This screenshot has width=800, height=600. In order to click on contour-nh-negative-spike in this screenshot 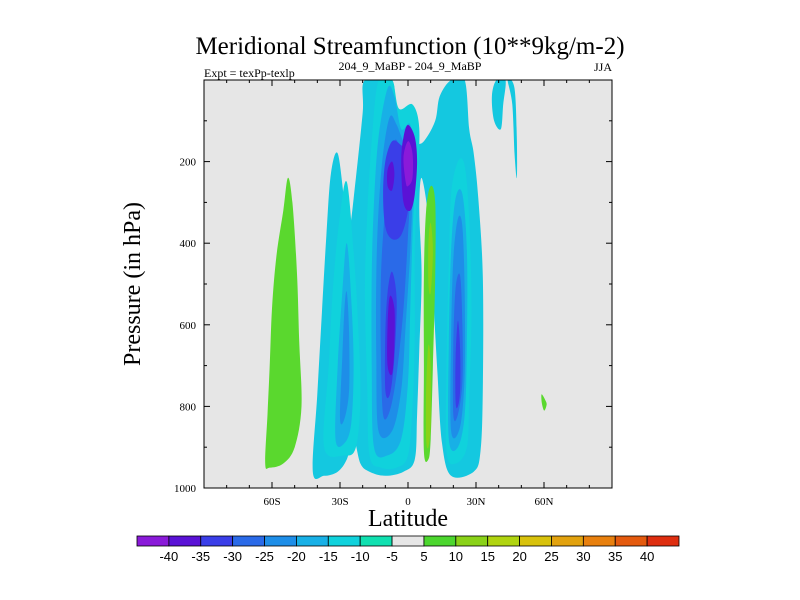, I will do `click(512, 129)`.